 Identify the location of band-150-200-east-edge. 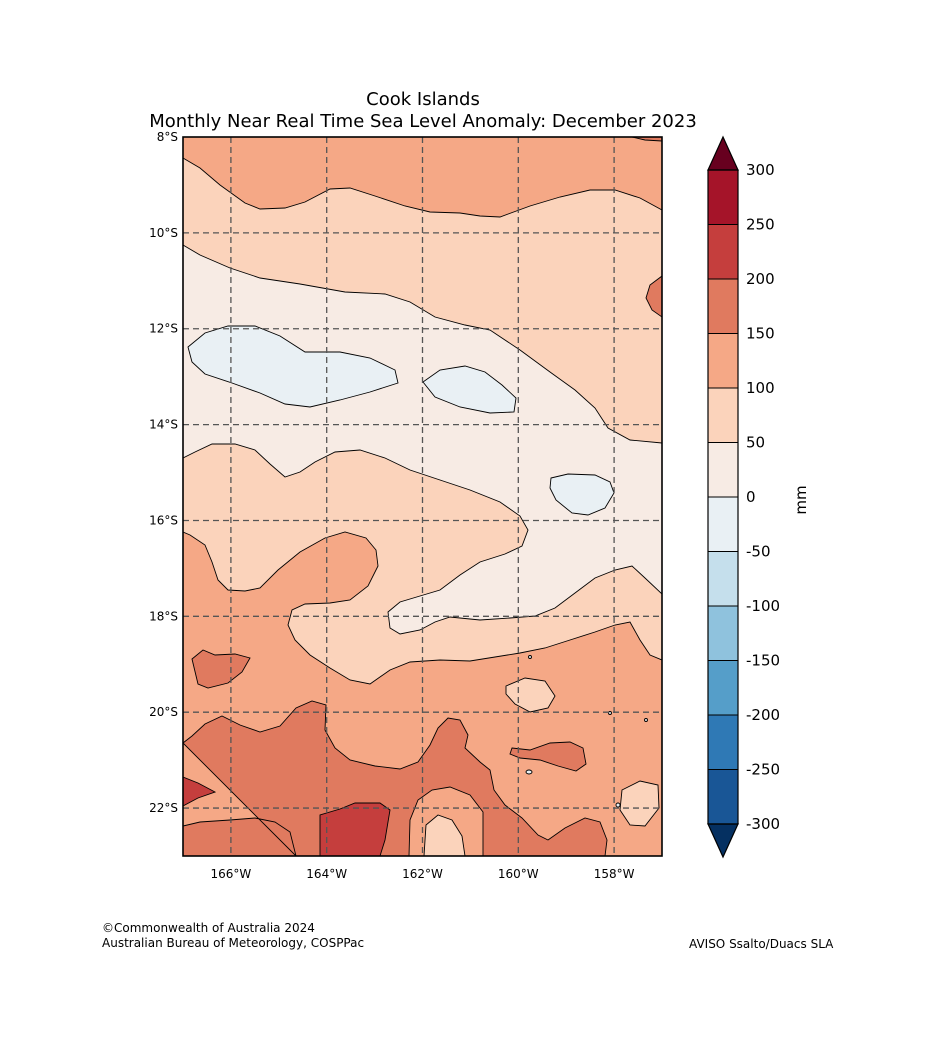
(653, 296).